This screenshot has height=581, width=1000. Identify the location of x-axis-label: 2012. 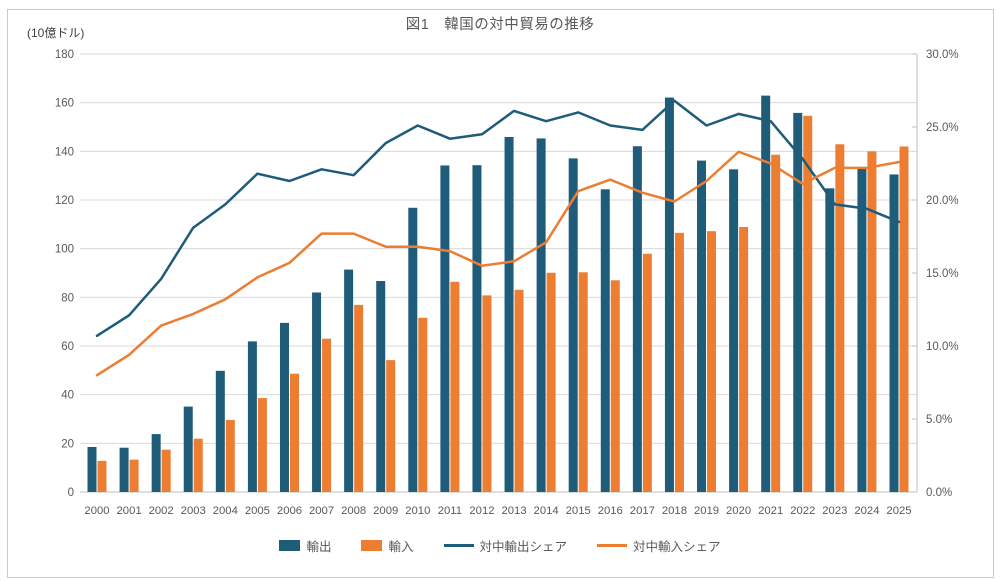
(481, 511).